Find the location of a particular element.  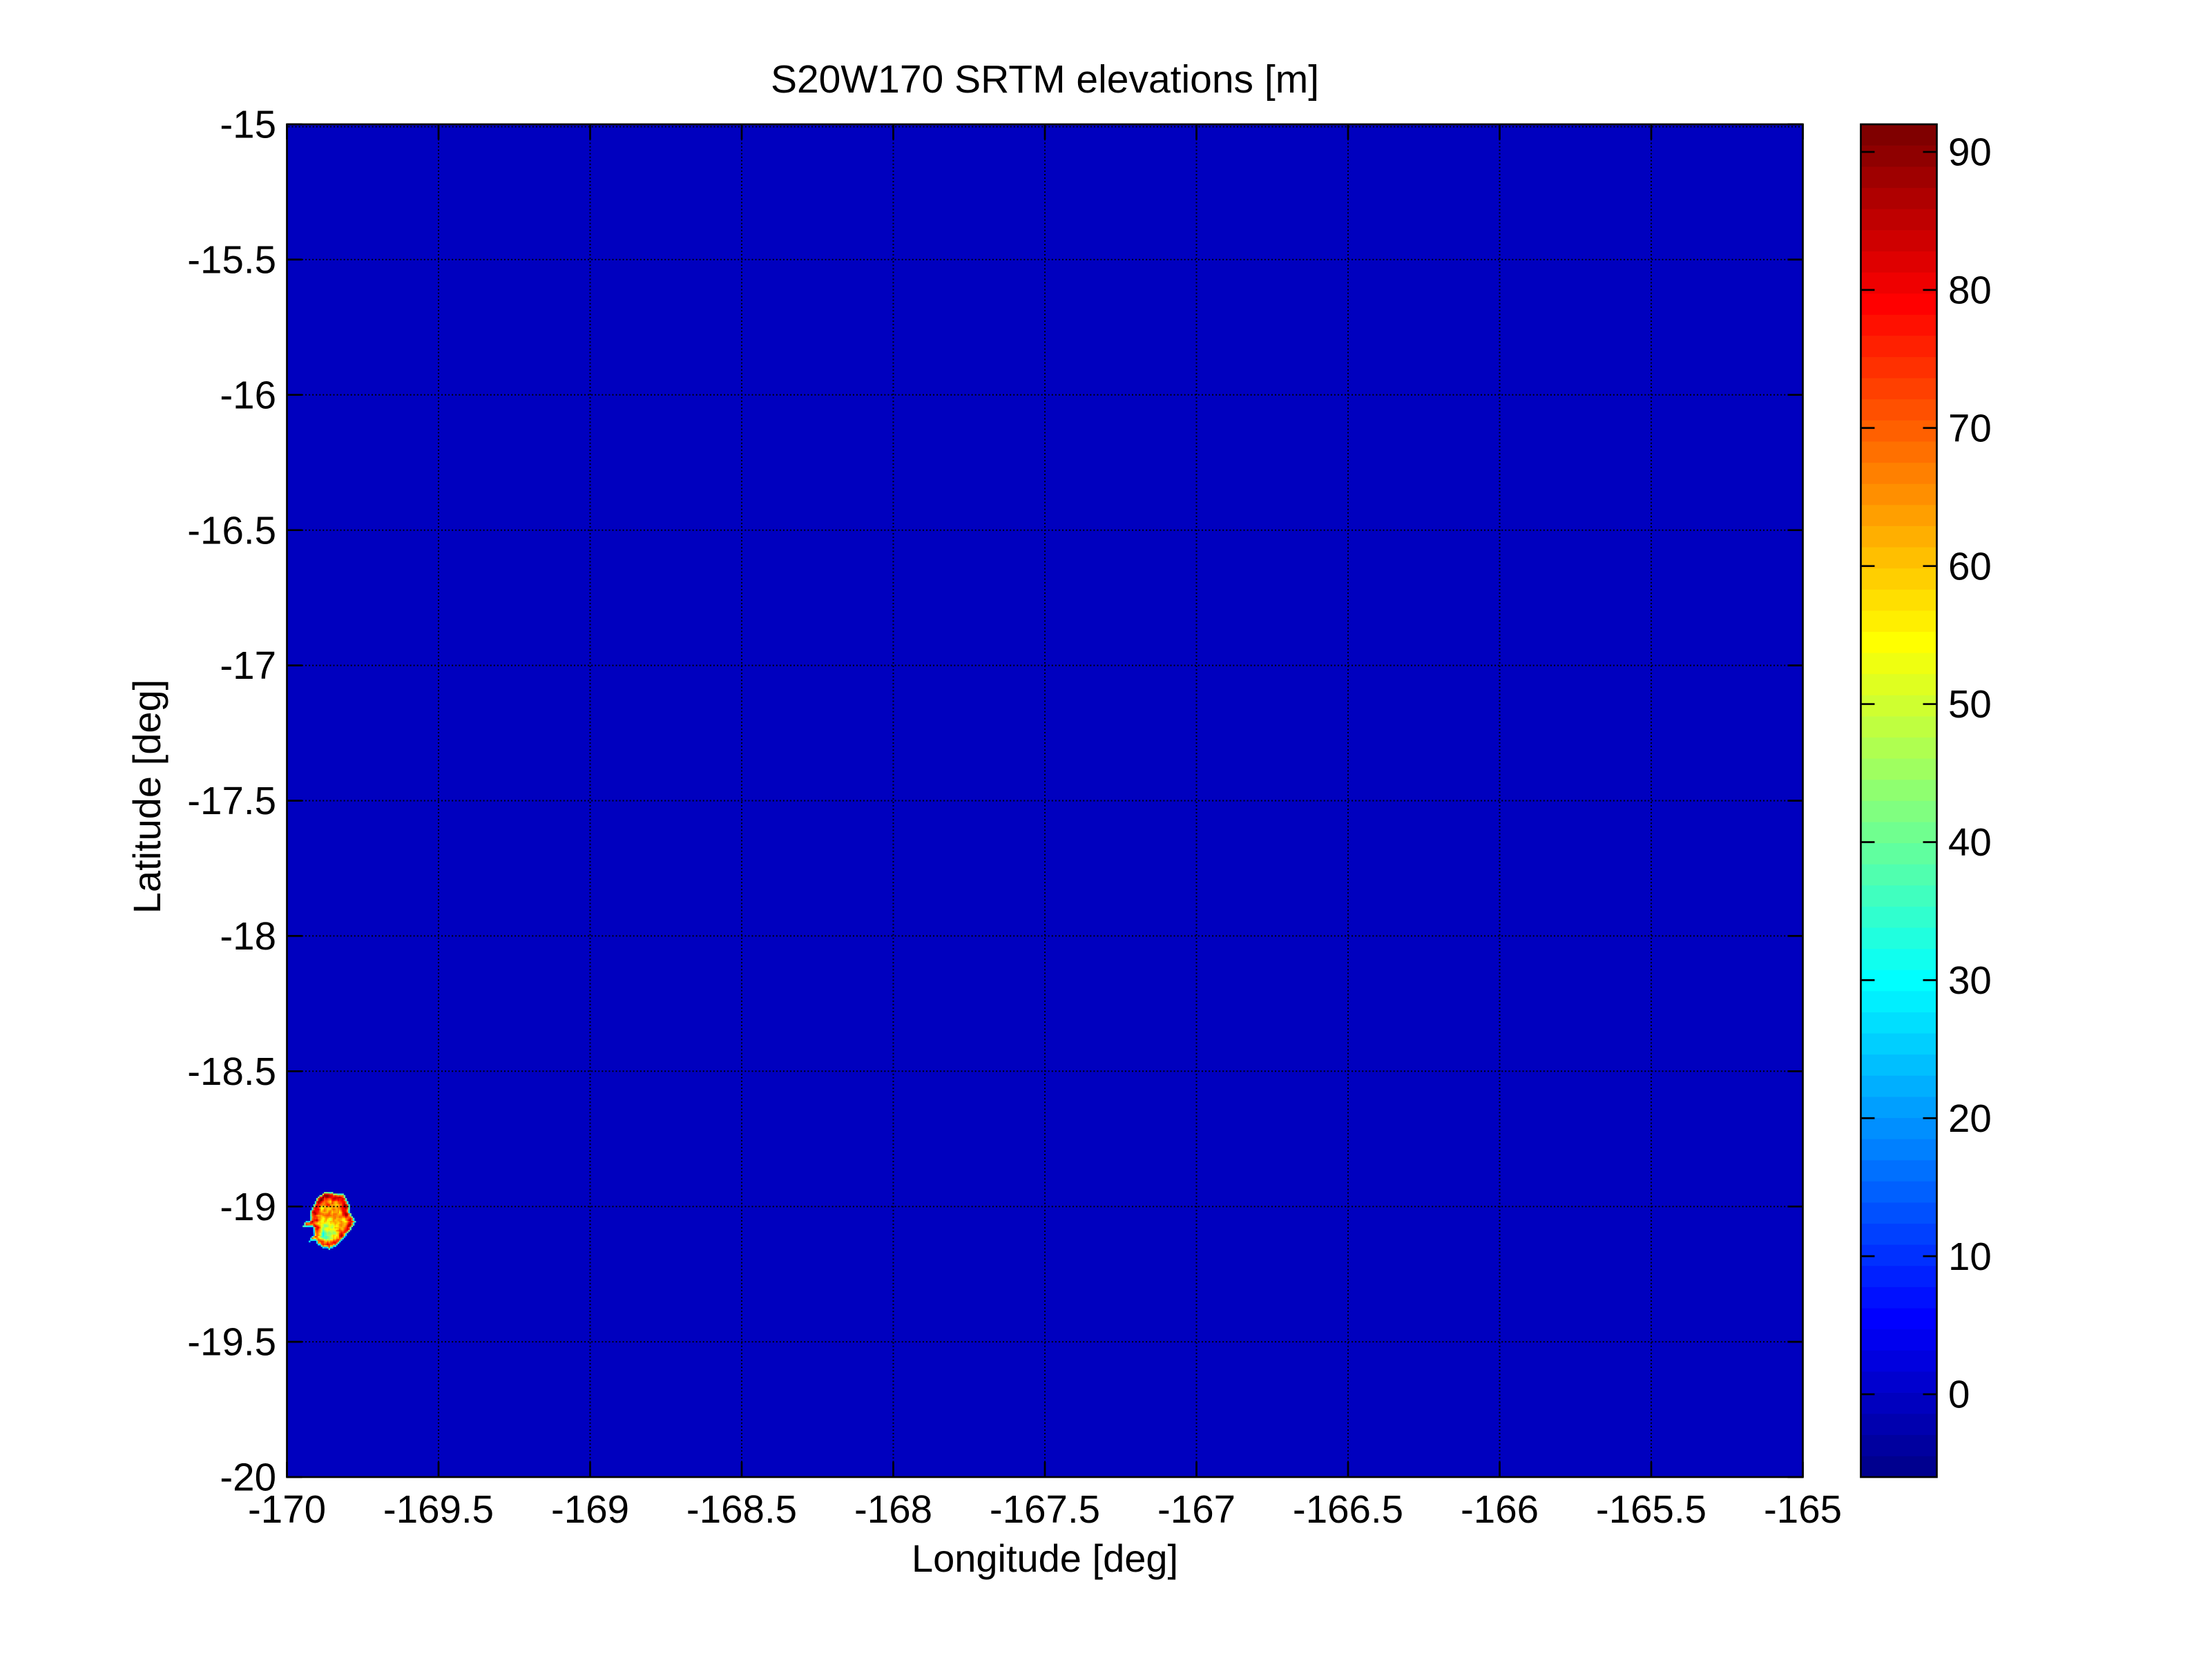

svg-text: -20 is located at coordinates (248, 1477).